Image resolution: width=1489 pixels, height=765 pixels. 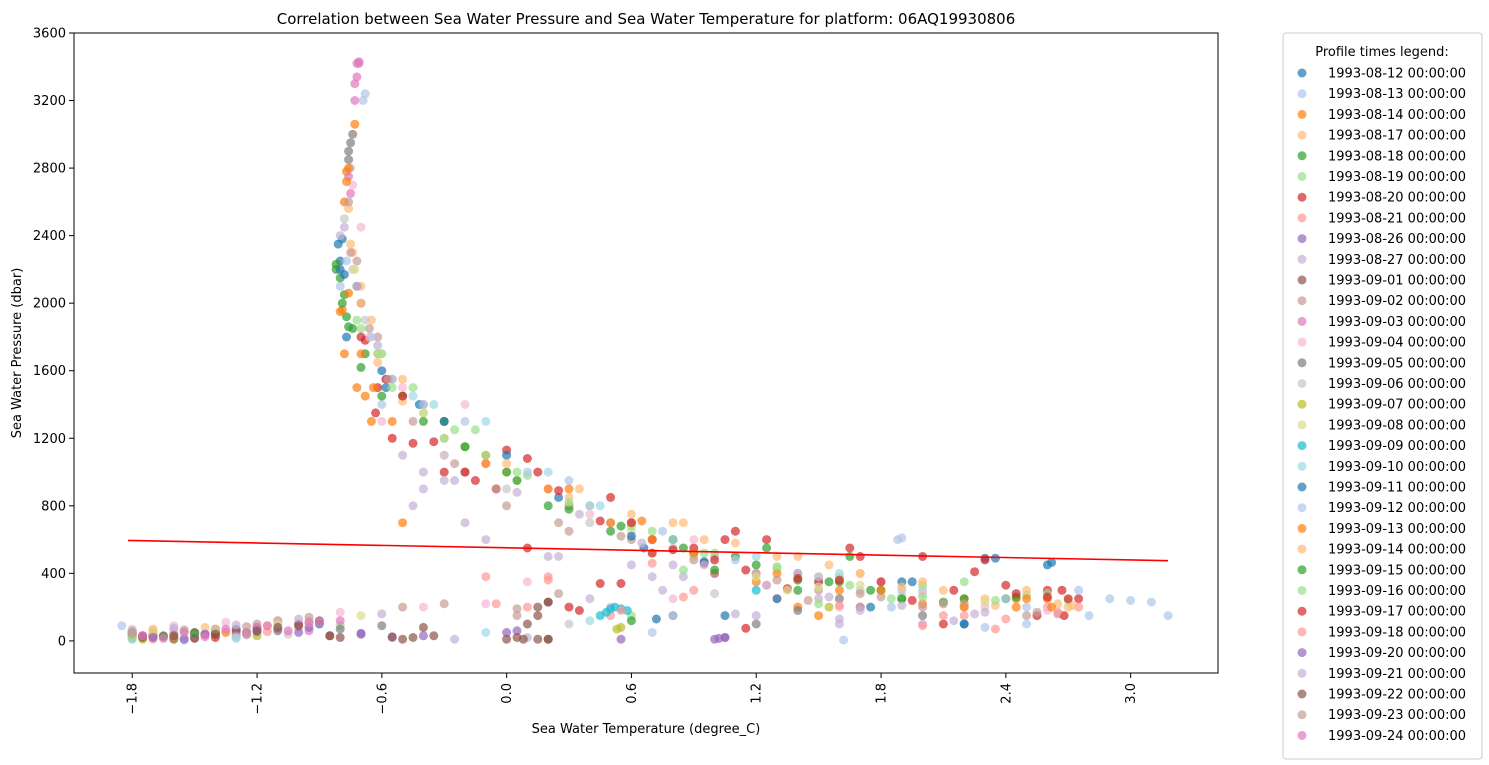 I want to click on legend-label: 1993-09-08 00:00:00, so click(x=1397, y=425).